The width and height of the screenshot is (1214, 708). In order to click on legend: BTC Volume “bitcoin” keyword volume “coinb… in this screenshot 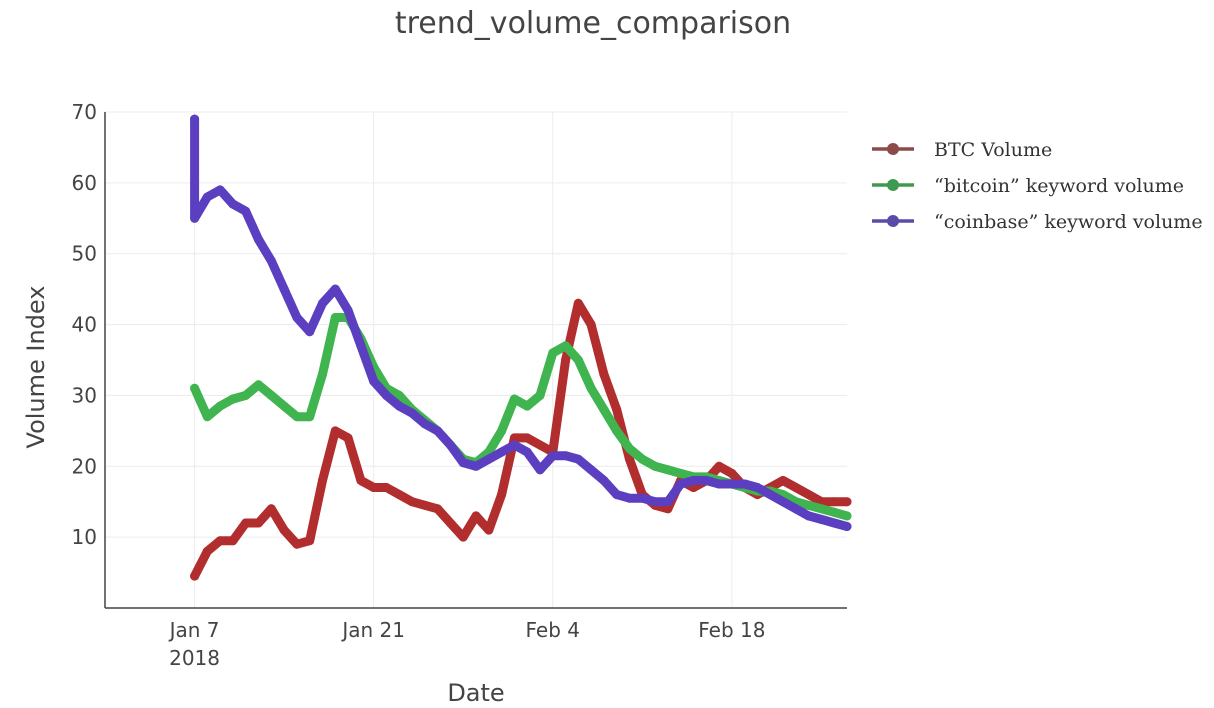, I will do `click(1037, 186)`.